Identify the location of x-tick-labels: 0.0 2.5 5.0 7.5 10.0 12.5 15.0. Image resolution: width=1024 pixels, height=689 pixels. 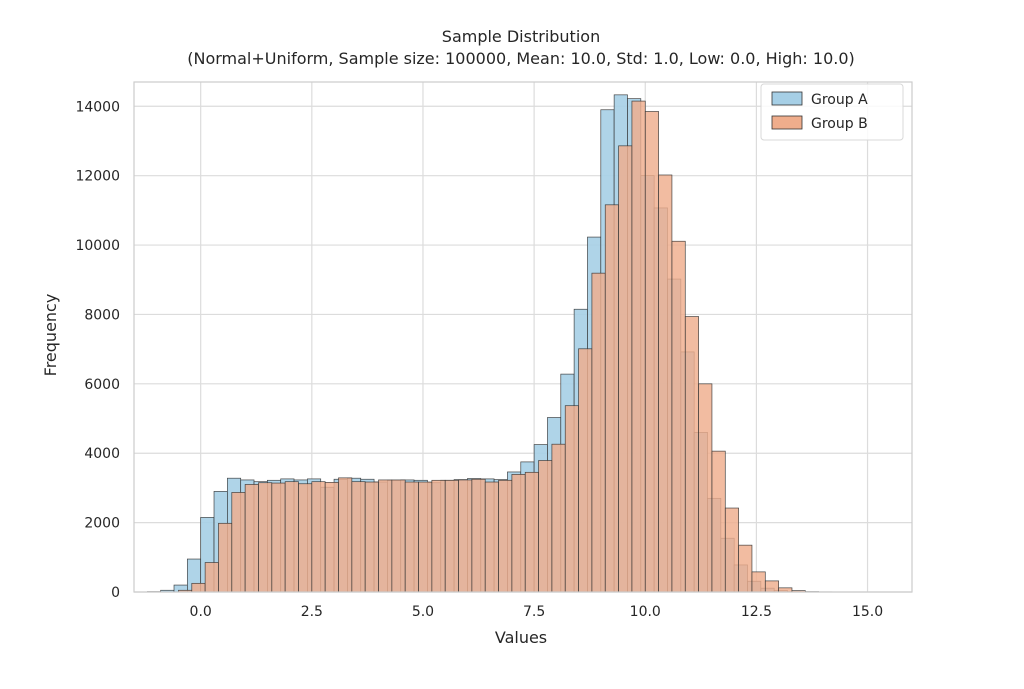
(537, 612).